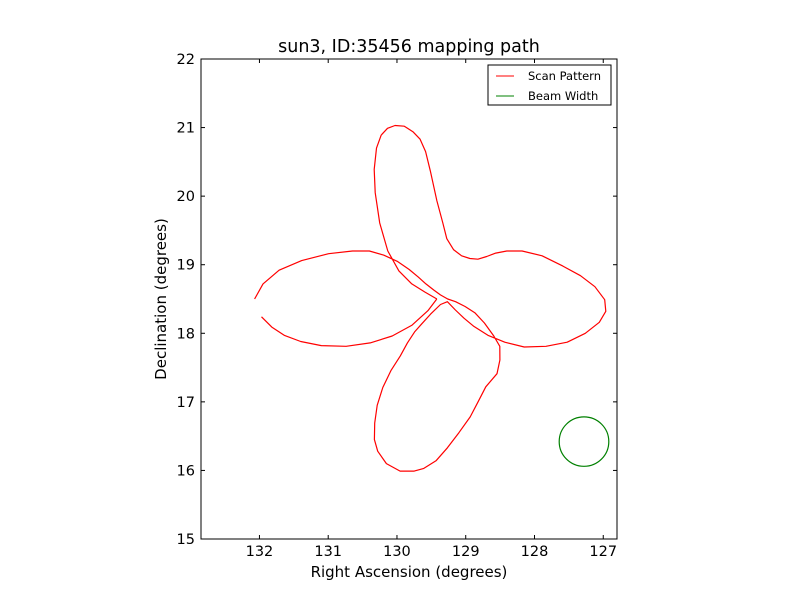 Image resolution: width=800 pixels, height=600 pixels. What do you see at coordinates (186, 266) in the screenshot?
I see `y-tick-label: 19` at bounding box center [186, 266].